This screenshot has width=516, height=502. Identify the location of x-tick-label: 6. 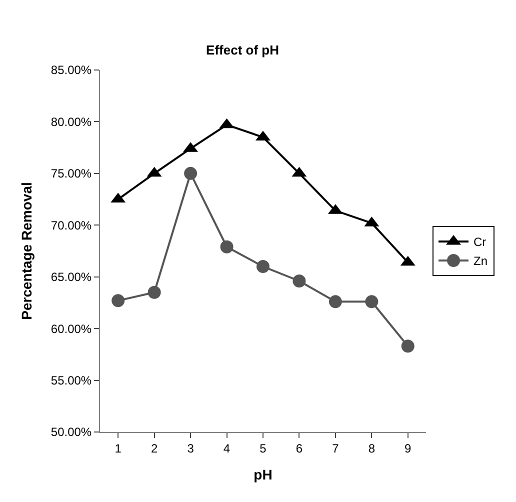
(299, 448).